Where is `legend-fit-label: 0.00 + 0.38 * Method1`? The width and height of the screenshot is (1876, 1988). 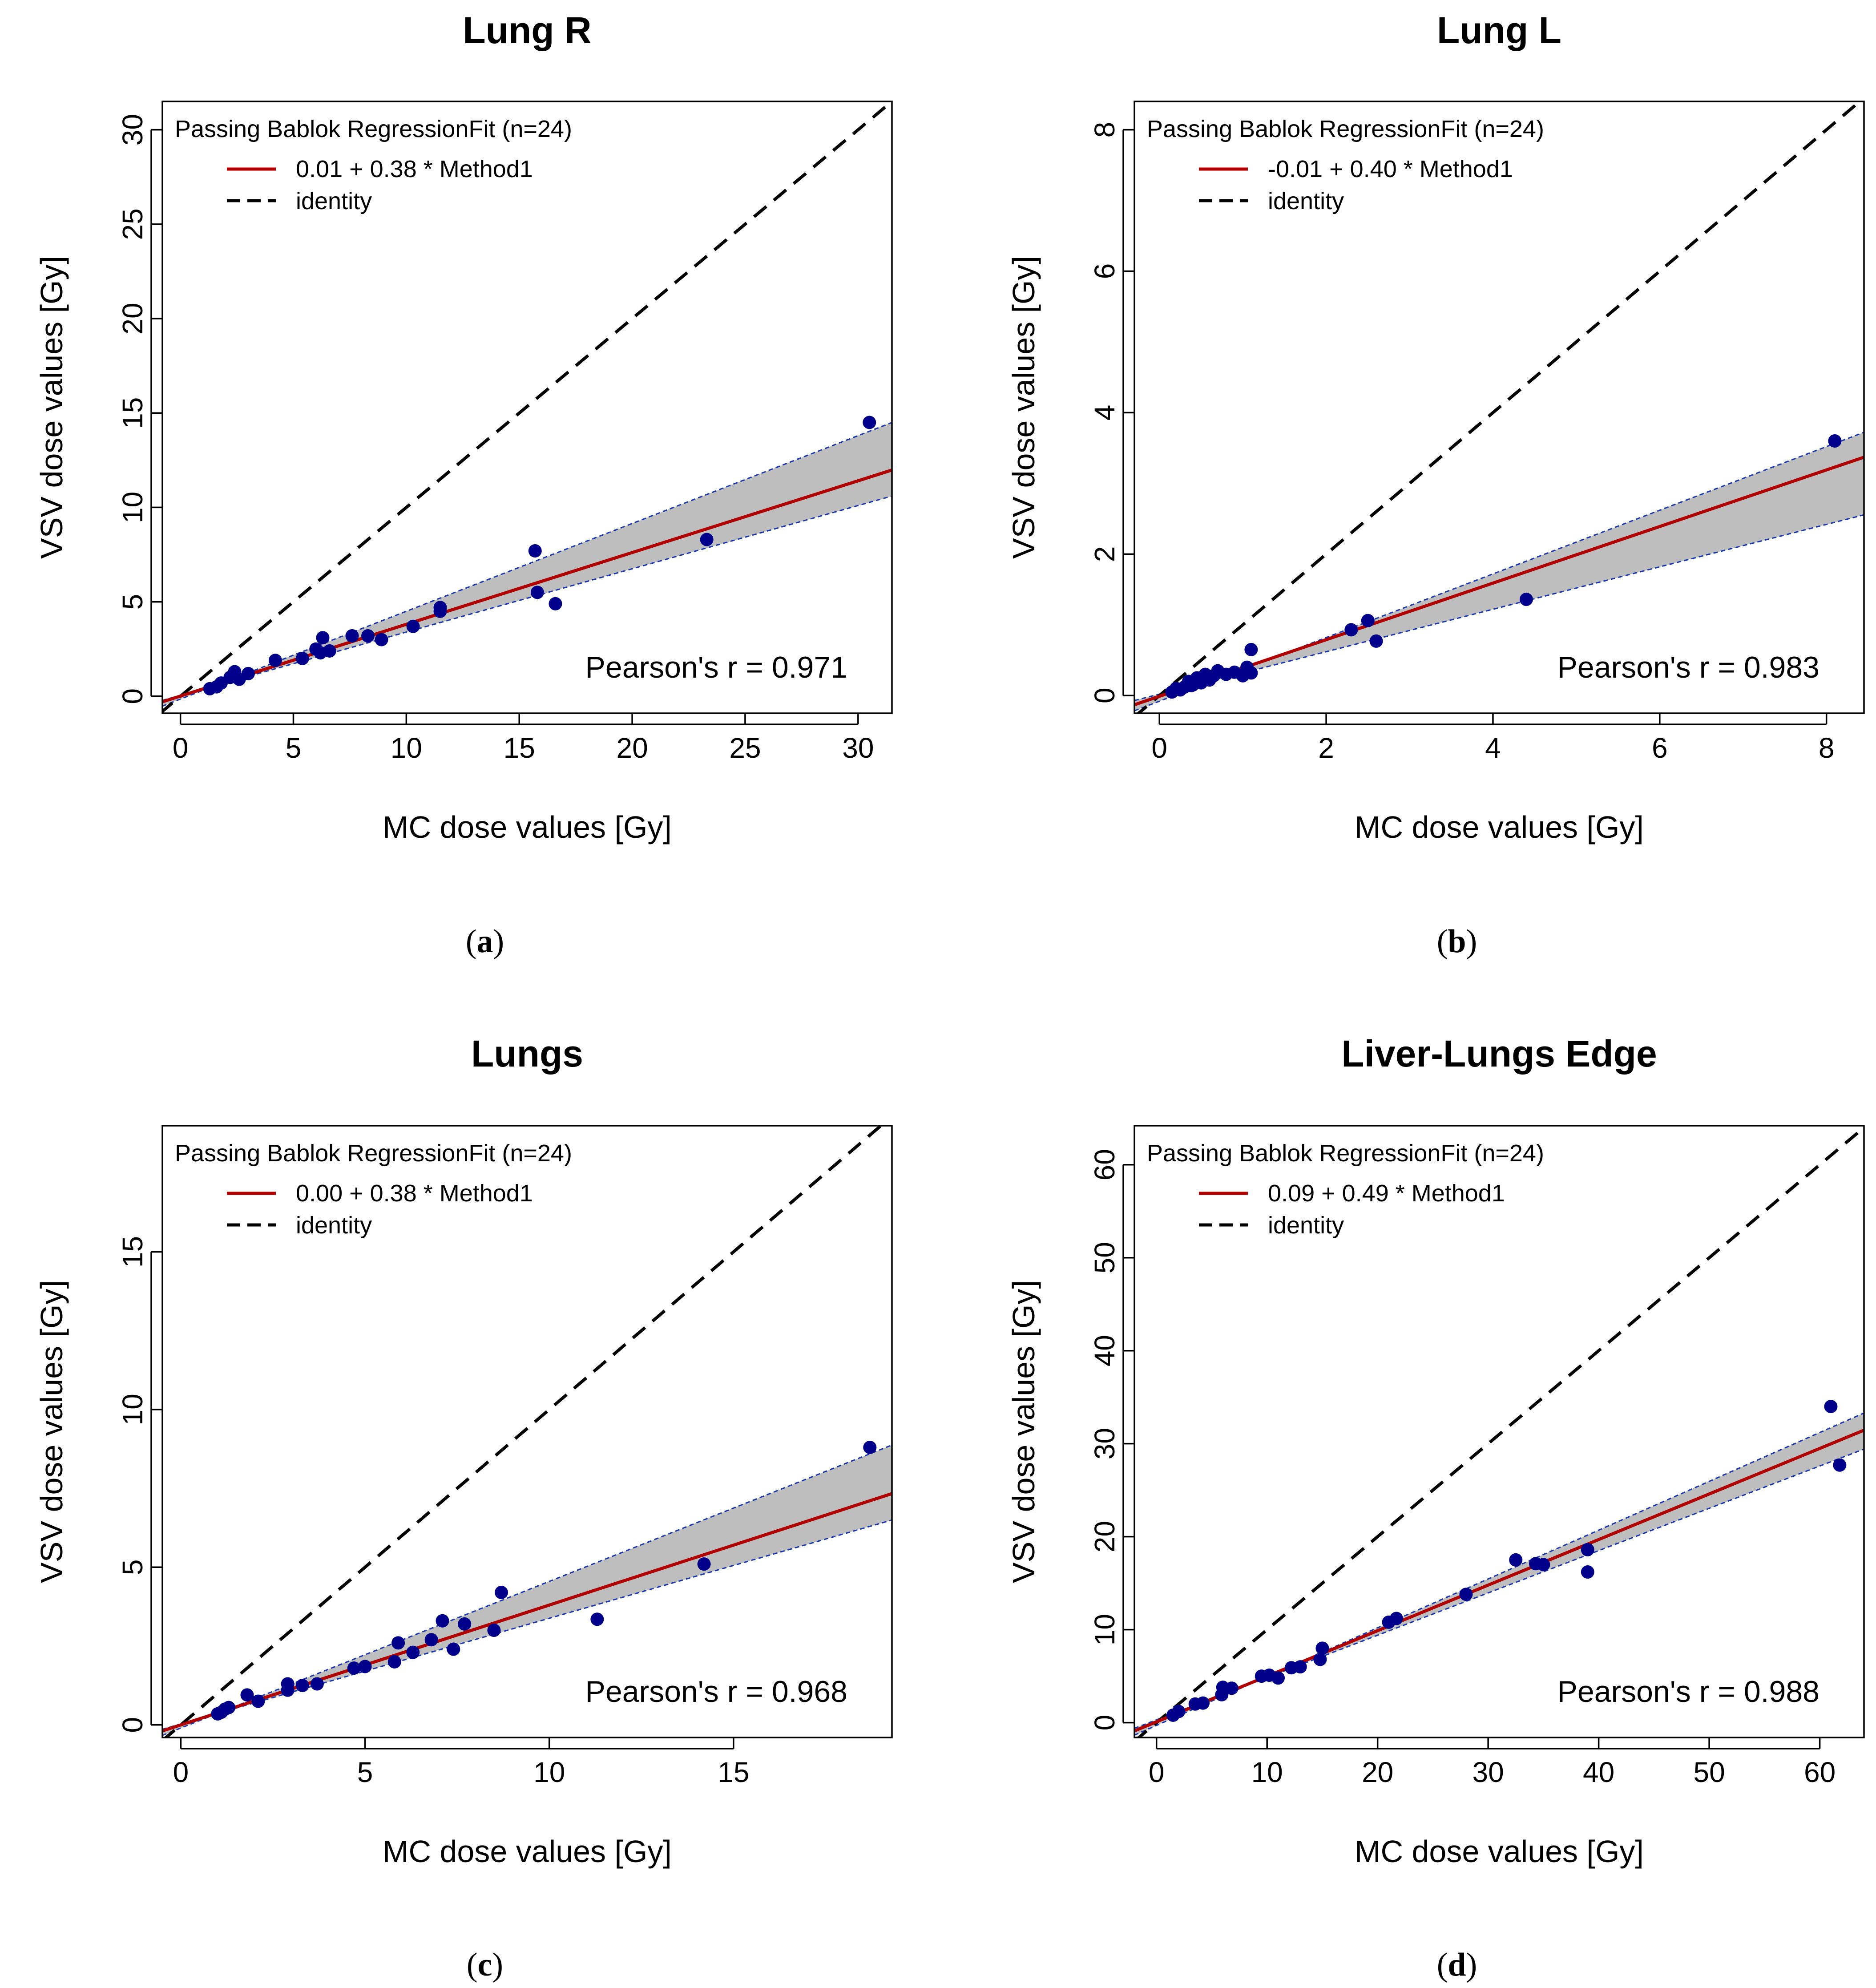
legend-fit-label: 0.00 + 0.38 * Method1 is located at coordinates (414, 1193).